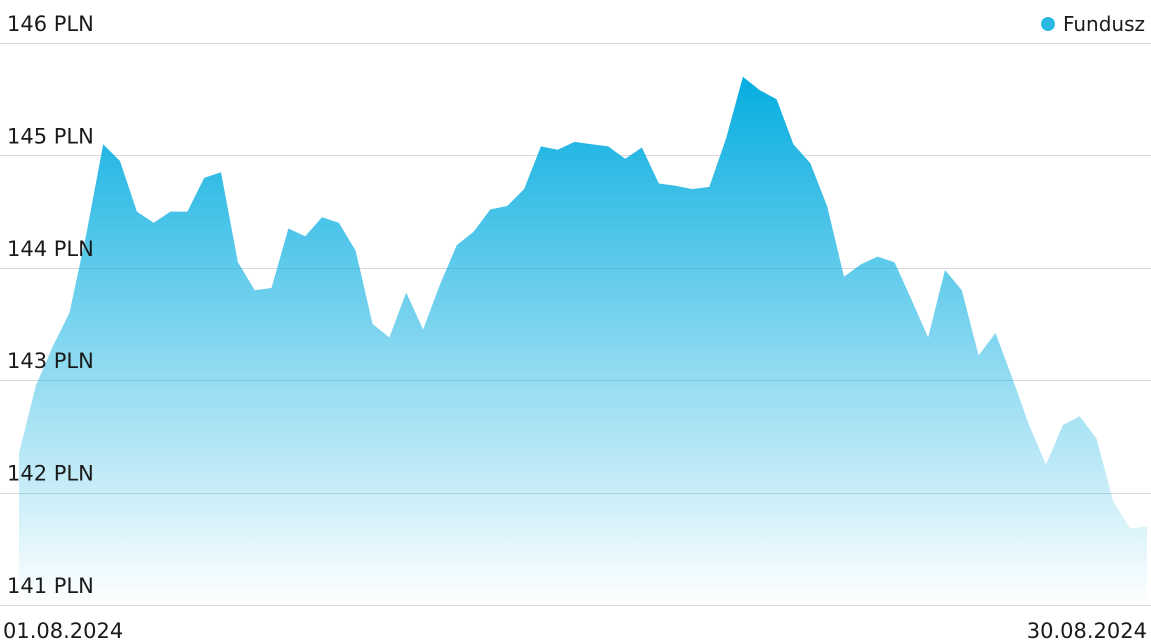  Describe the element at coordinates (63, 631) in the screenshot. I see `x-tick-label-start: 01.08.2024` at that location.